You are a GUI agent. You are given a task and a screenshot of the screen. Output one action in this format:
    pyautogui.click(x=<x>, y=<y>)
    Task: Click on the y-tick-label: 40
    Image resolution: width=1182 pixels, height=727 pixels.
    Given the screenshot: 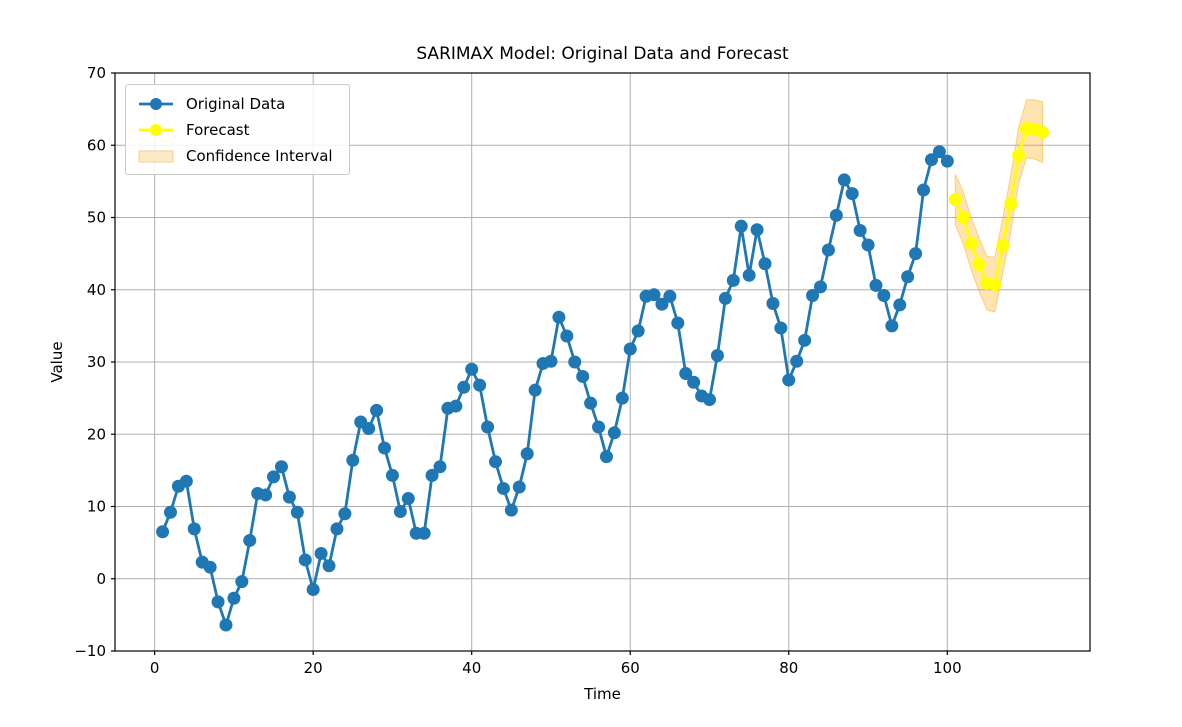 What is the action you would take?
    pyautogui.click(x=96, y=290)
    